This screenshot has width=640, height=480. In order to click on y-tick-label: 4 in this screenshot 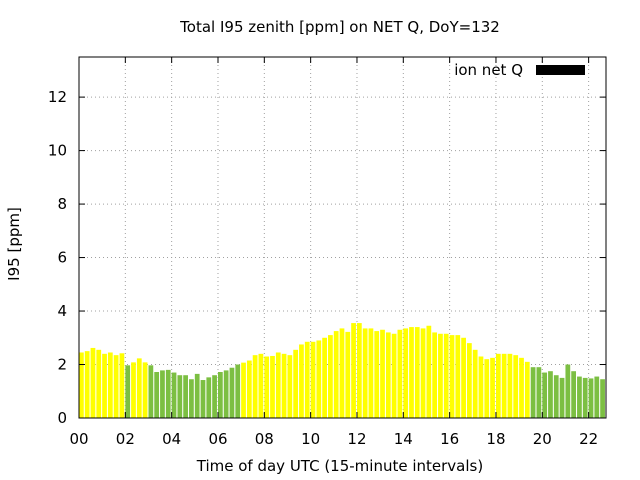, I will do `click(62, 311)`.